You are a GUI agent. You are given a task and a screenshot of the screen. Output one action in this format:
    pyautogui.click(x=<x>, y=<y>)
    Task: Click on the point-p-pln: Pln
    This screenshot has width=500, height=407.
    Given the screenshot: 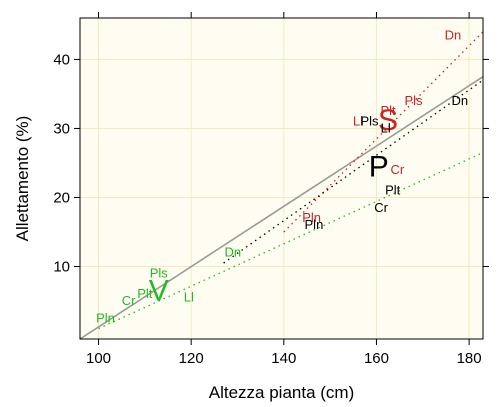 What is the action you would take?
    pyautogui.click(x=314, y=224)
    